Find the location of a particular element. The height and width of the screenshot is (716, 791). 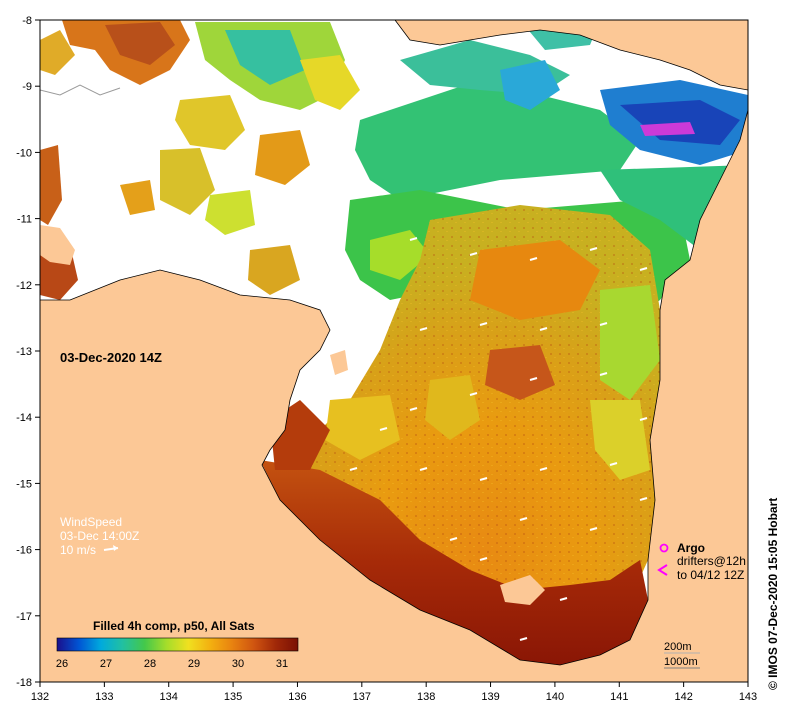

ng-coastline is located at coordinates (571, 55).